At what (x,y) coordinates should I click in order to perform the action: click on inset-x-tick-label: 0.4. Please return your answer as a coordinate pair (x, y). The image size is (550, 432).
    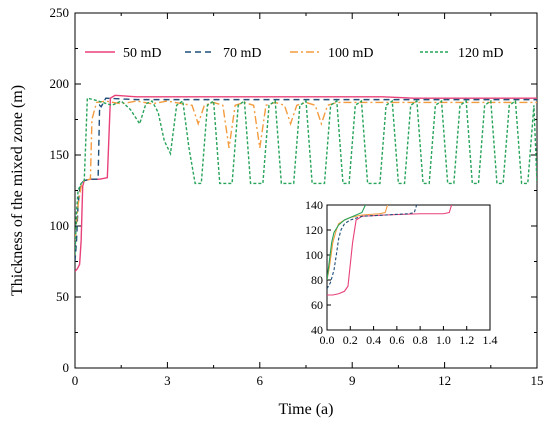
    Looking at the image, I should click on (373, 340).